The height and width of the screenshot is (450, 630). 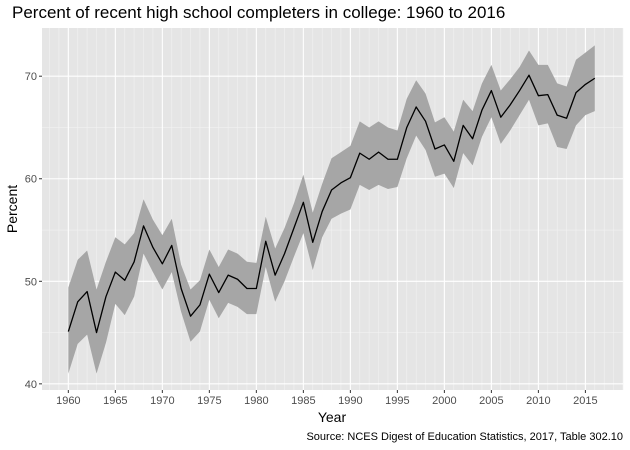 I want to click on y-tick-label: 70, so click(x=31, y=77).